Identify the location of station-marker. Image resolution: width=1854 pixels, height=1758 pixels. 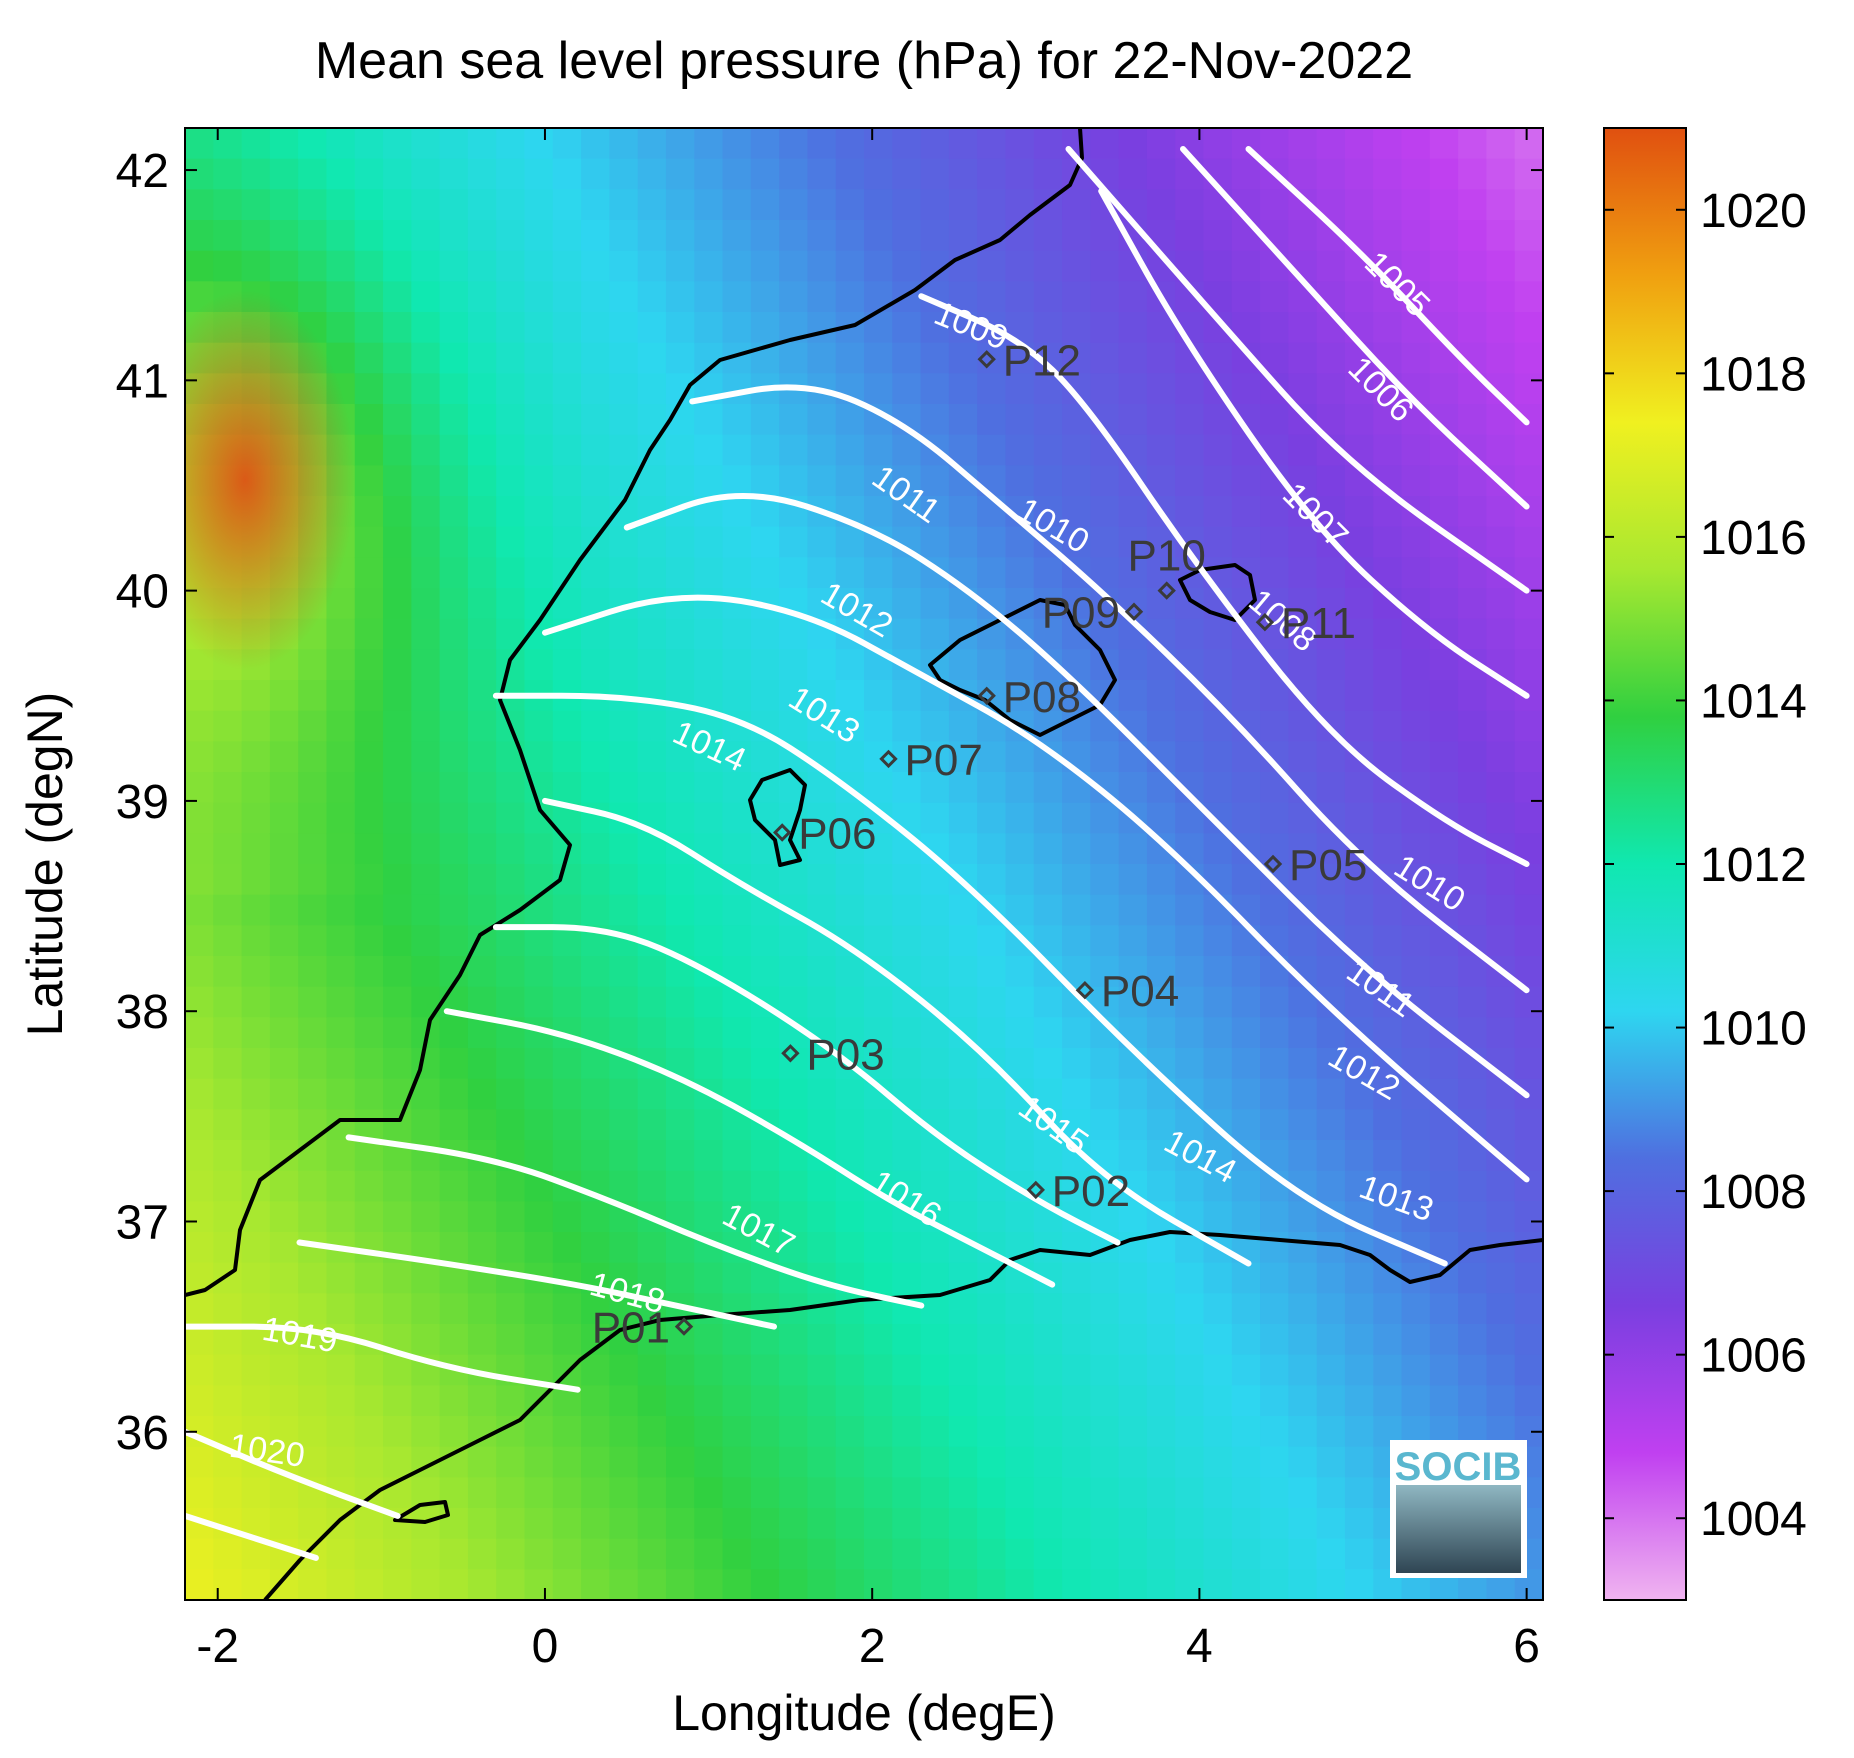
(888, 759).